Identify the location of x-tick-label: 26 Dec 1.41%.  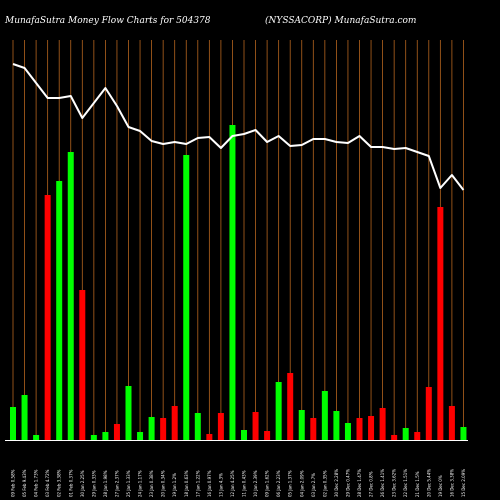
(382, 483).